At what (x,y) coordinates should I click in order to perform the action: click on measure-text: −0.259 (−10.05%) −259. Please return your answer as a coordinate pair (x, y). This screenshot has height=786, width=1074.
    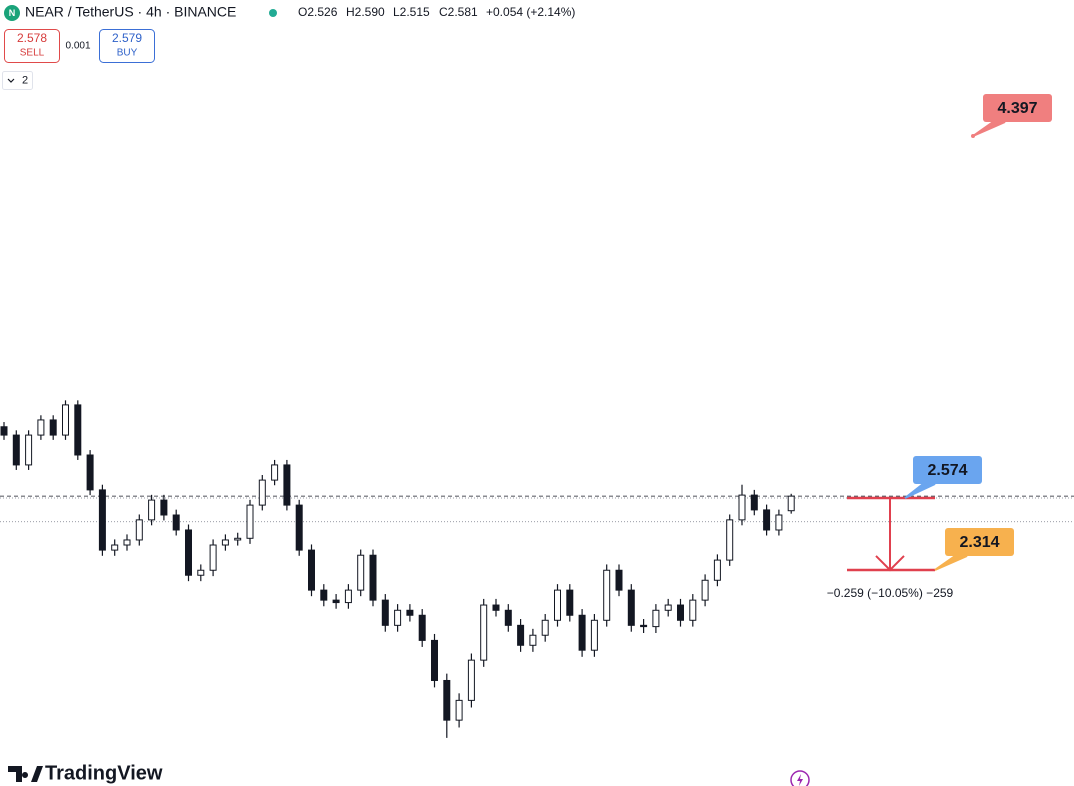
    Looking at the image, I should click on (890, 593).